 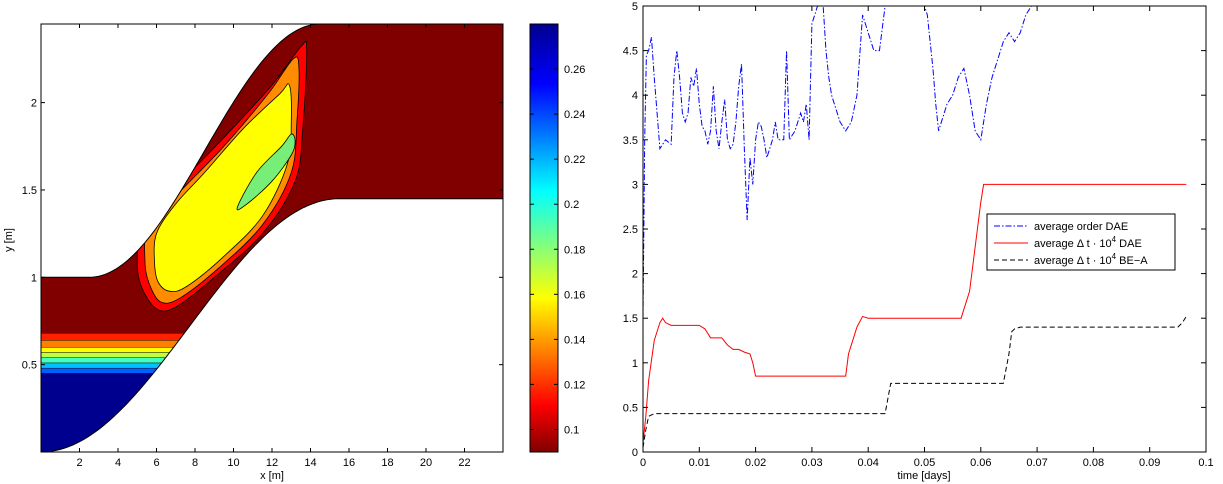 I want to click on left-x-tick-label: 2, so click(x=79, y=463).